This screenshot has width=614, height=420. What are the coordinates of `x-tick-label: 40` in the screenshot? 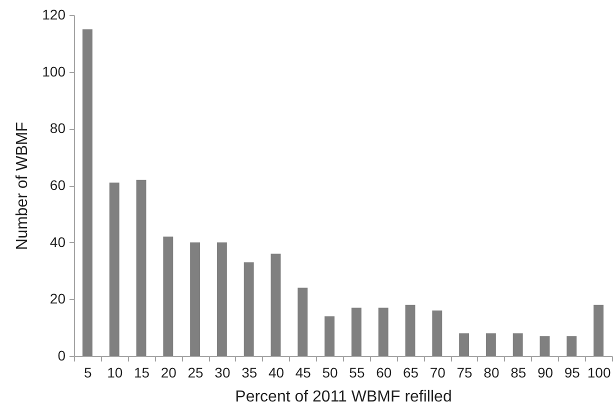 It's located at (276, 372).